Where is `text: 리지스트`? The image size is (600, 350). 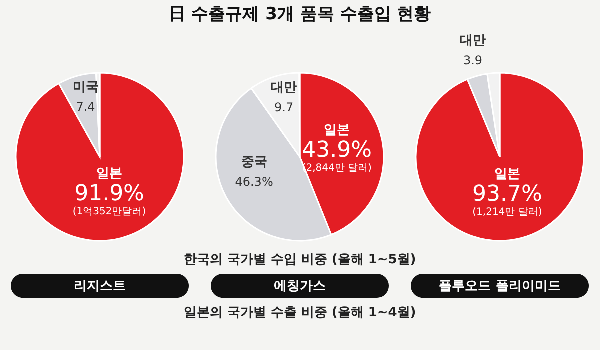
text: 리지스트 is located at coordinates (100, 286).